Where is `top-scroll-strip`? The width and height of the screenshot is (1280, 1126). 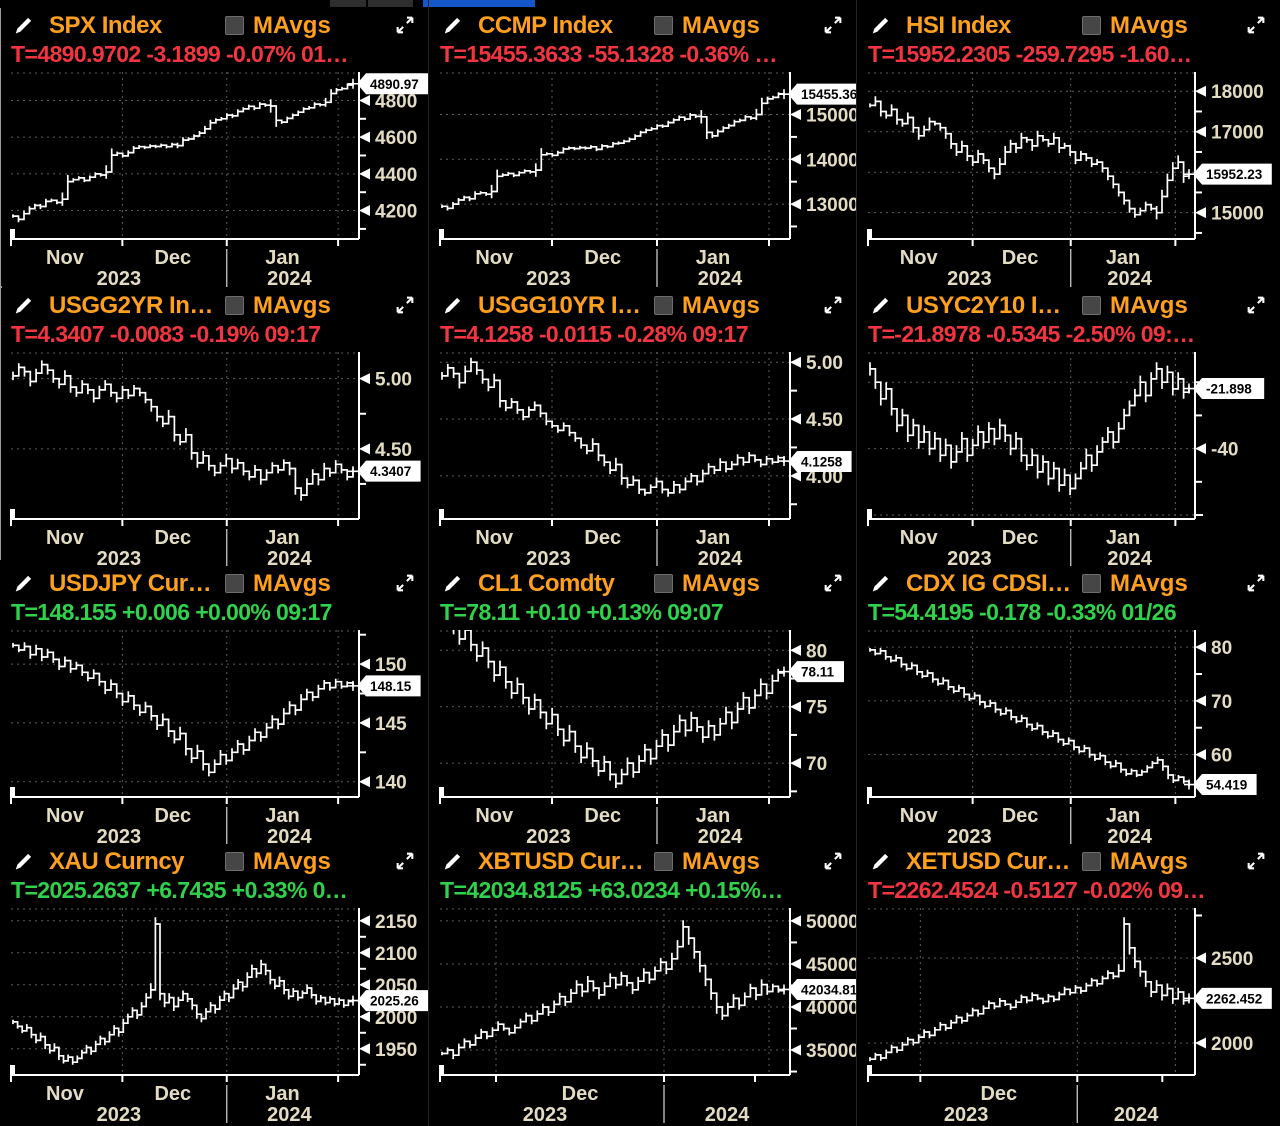
top-scroll-strip is located at coordinates (640, 3).